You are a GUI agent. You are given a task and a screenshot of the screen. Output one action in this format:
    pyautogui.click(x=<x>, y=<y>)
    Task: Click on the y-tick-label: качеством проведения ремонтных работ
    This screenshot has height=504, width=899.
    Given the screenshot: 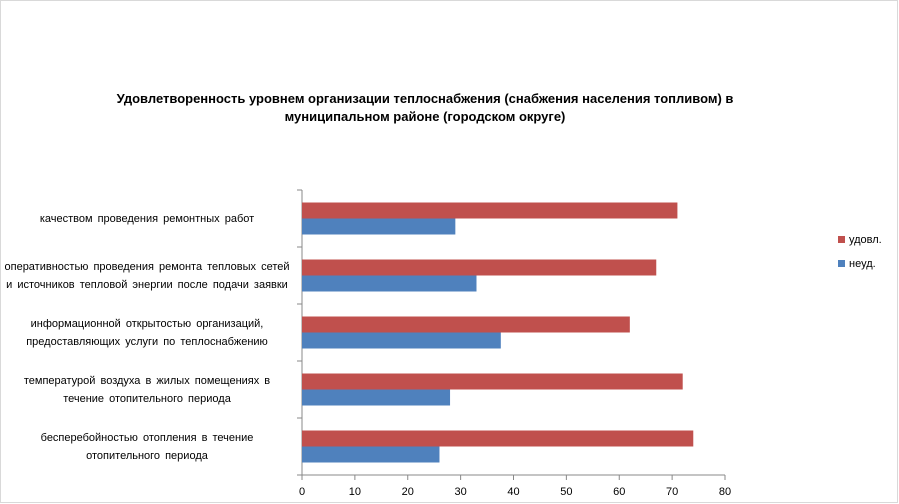 What is the action you would take?
    pyautogui.click(x=147, y=218)
    